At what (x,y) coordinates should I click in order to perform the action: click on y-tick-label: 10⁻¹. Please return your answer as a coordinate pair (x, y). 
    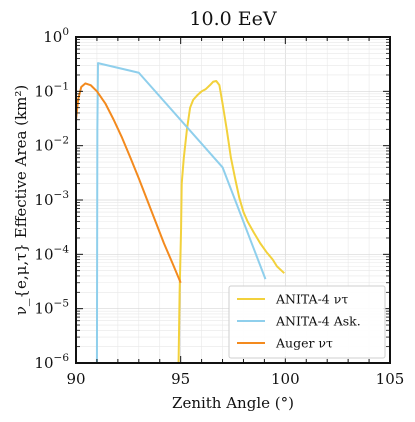
    Looking at the image, I should click on (51, 90).